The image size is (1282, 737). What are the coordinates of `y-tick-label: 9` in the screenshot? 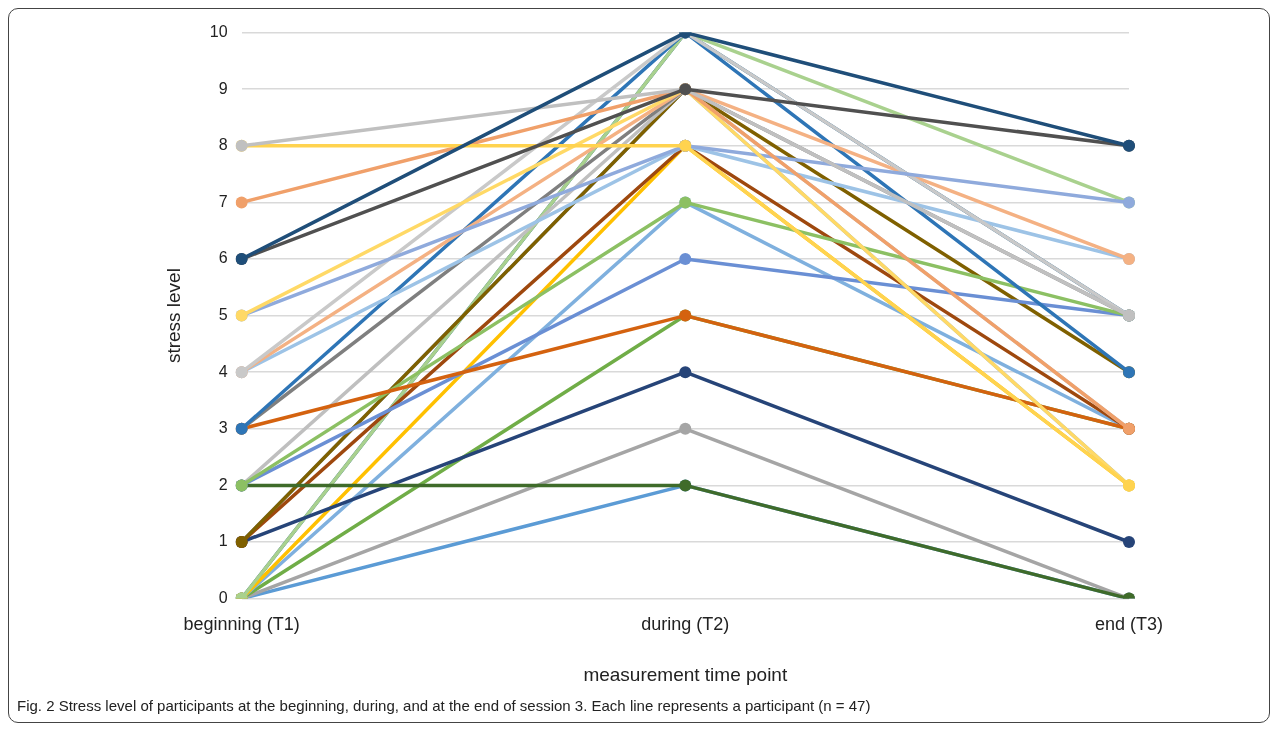 It's located at (223, 88).